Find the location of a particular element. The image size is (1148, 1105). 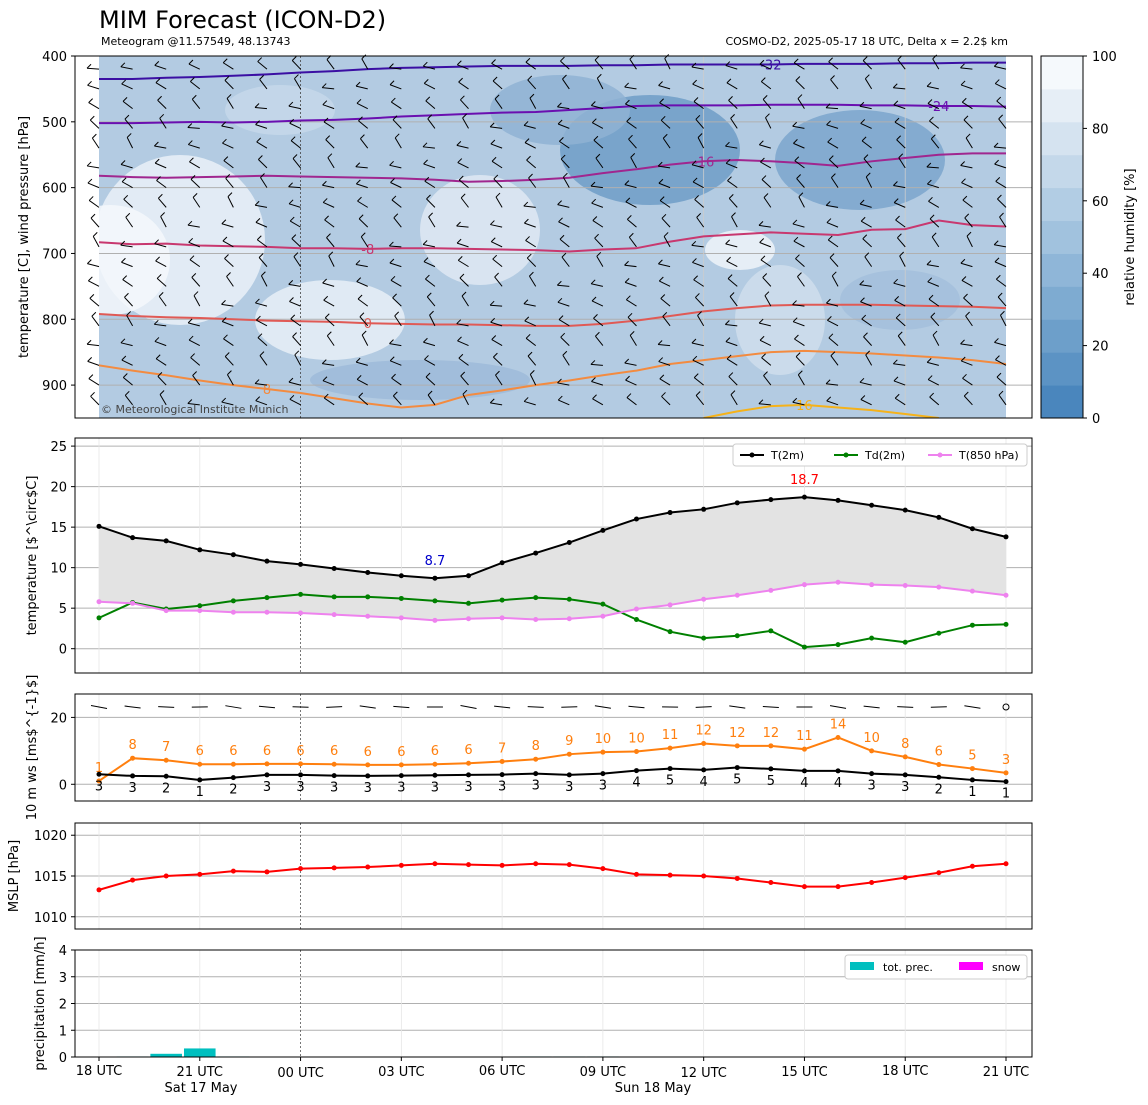

data-label: 3 is located at coordinates (1006, 760).